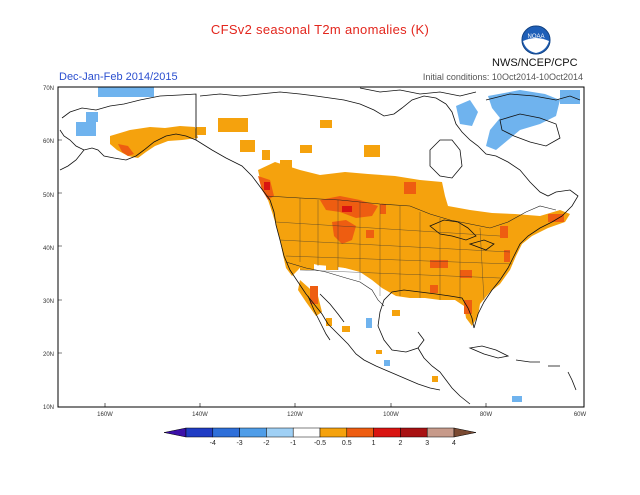 The width and height of the screenshot is (640, 495). Describe the element at coordinates (391, 415) in the screenshot. I see `lon-label: 100W` at that location.